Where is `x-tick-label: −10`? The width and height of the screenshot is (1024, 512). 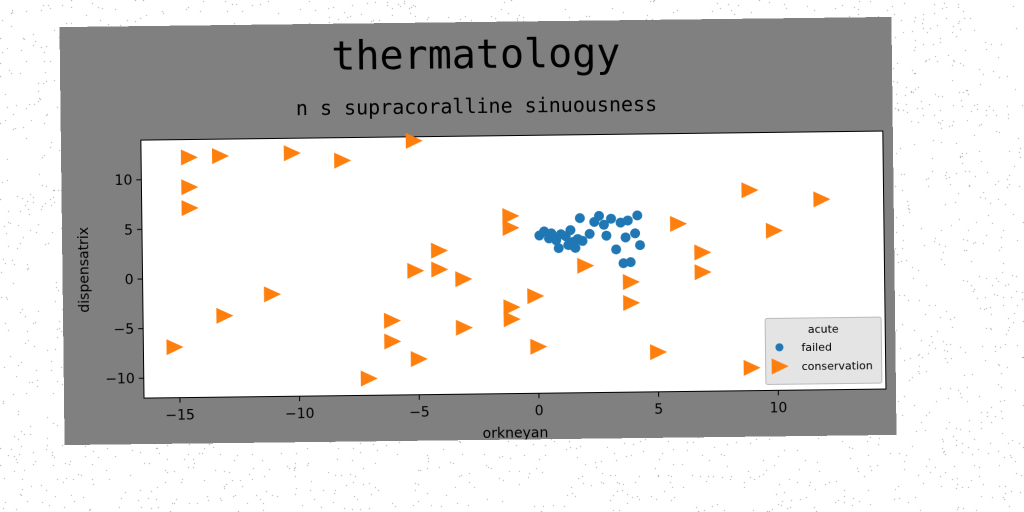 x-tick-label: −10 is located at coordinates (300, 414).